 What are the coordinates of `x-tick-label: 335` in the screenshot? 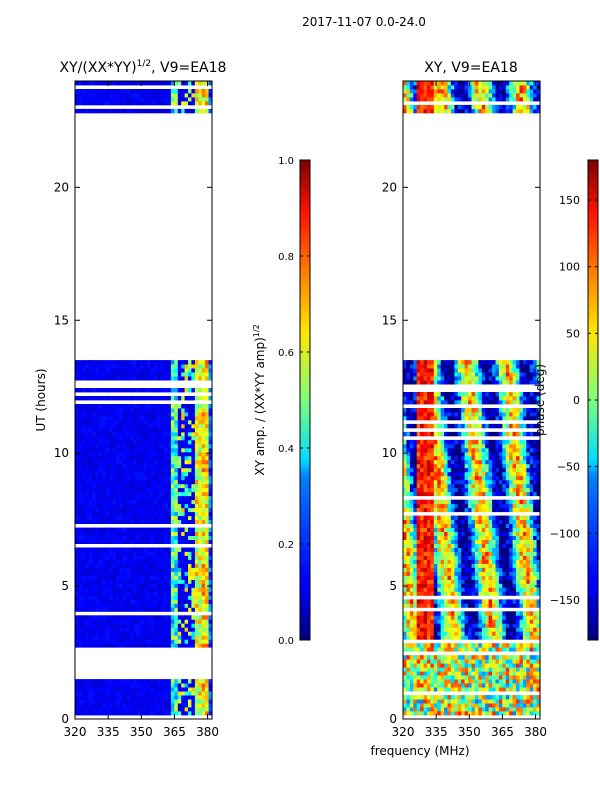 It's located at (108, 732).